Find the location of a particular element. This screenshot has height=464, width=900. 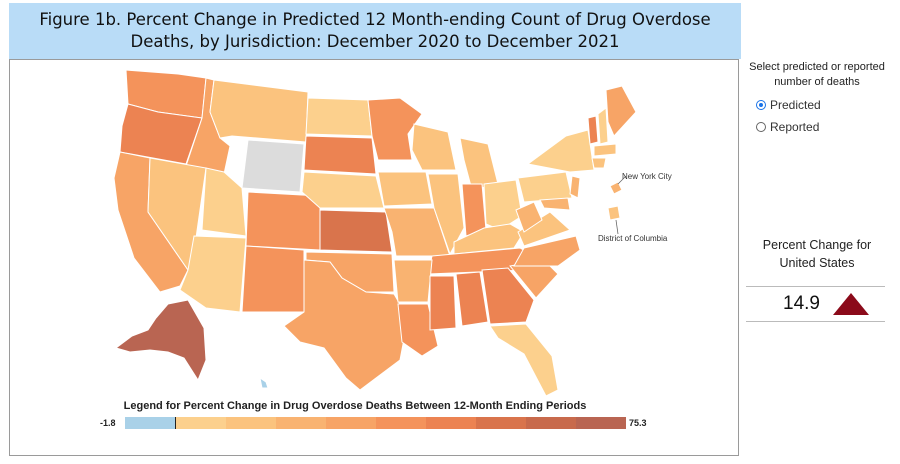

radio-predicted: Predicted is located at coordinates (824, 105).